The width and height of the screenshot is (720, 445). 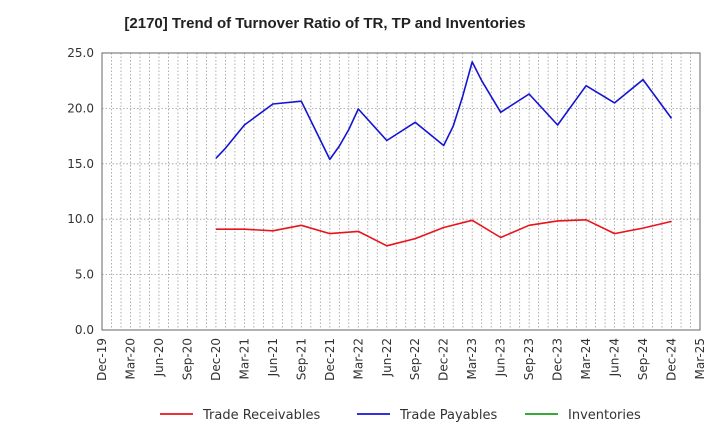 I want to click on x-tick-label: Mar-24, so click(x=586, y=358).